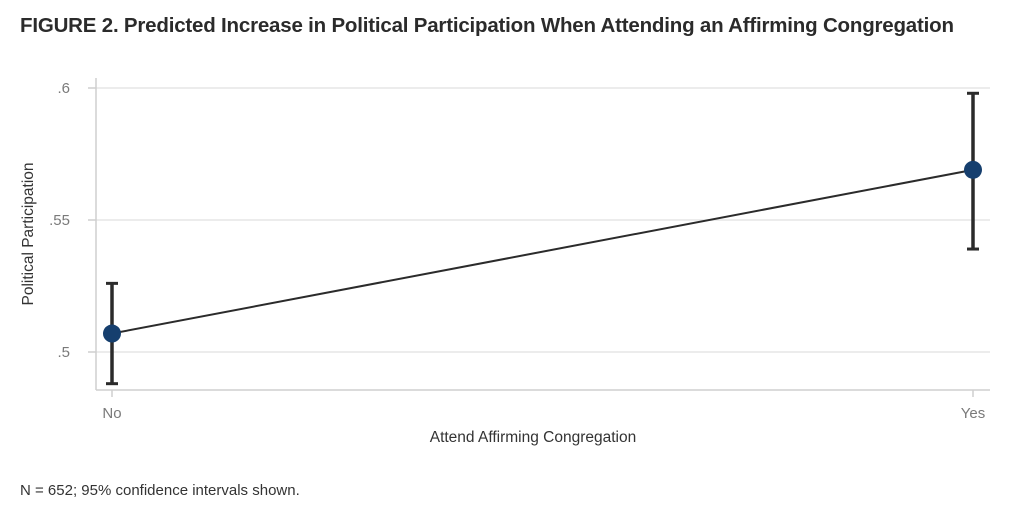 Image resolution: width=1032 pixels, height=517 pixels. I want to click on x-tick-label: Yes, so click(973, 413).